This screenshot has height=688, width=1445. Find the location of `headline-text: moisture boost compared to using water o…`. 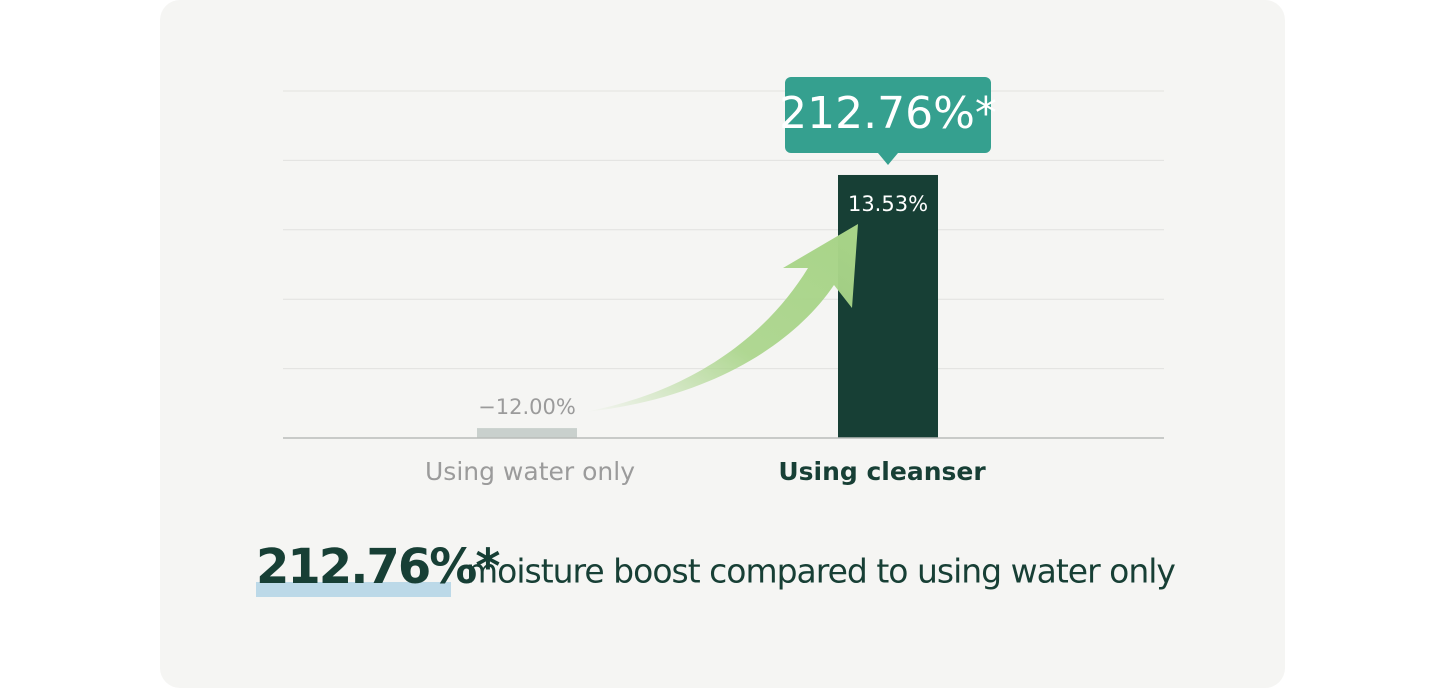

headline-text: moisture boost compared to using water o… is located at coordinates (820, 571).